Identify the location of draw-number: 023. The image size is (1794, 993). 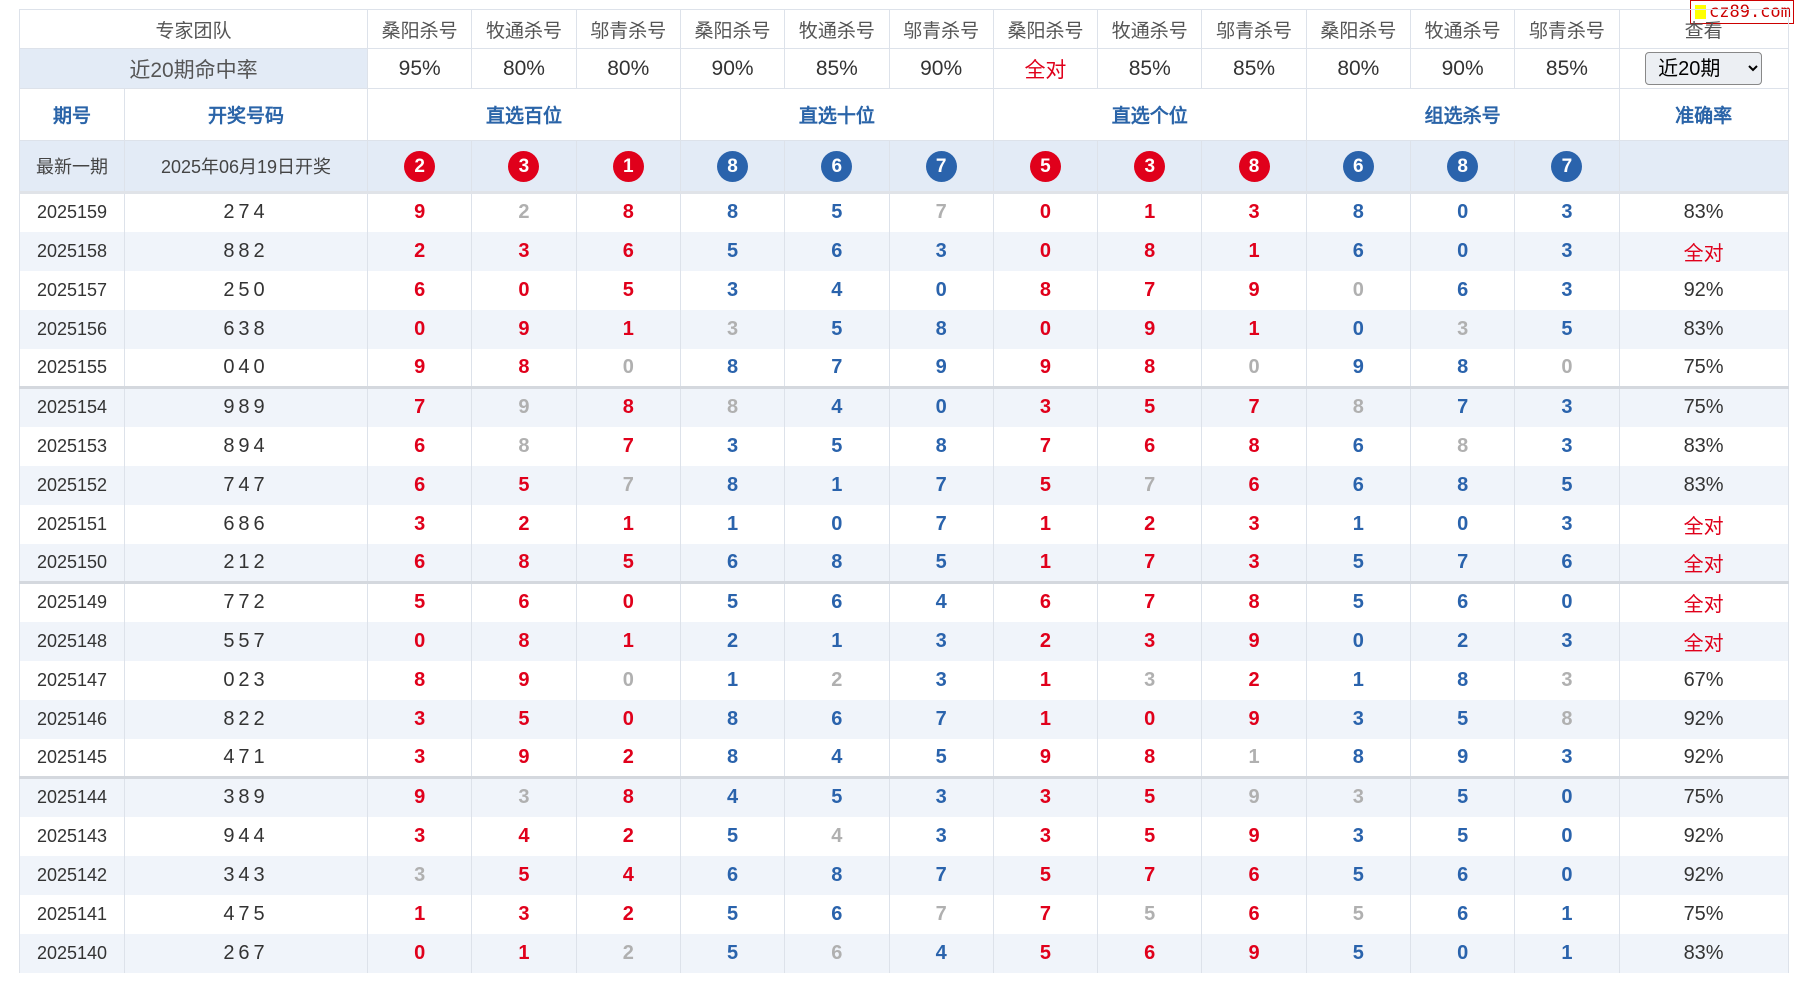
(246, 680).